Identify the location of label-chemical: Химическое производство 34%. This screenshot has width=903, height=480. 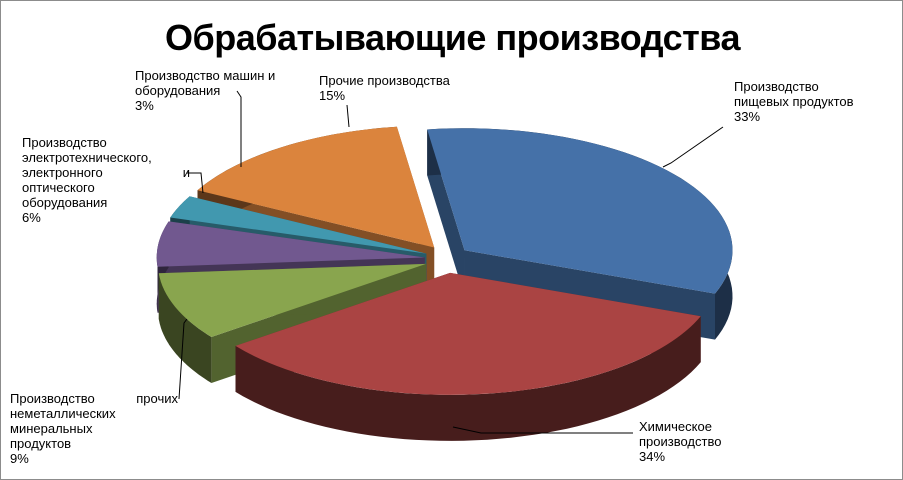
(680, 441).